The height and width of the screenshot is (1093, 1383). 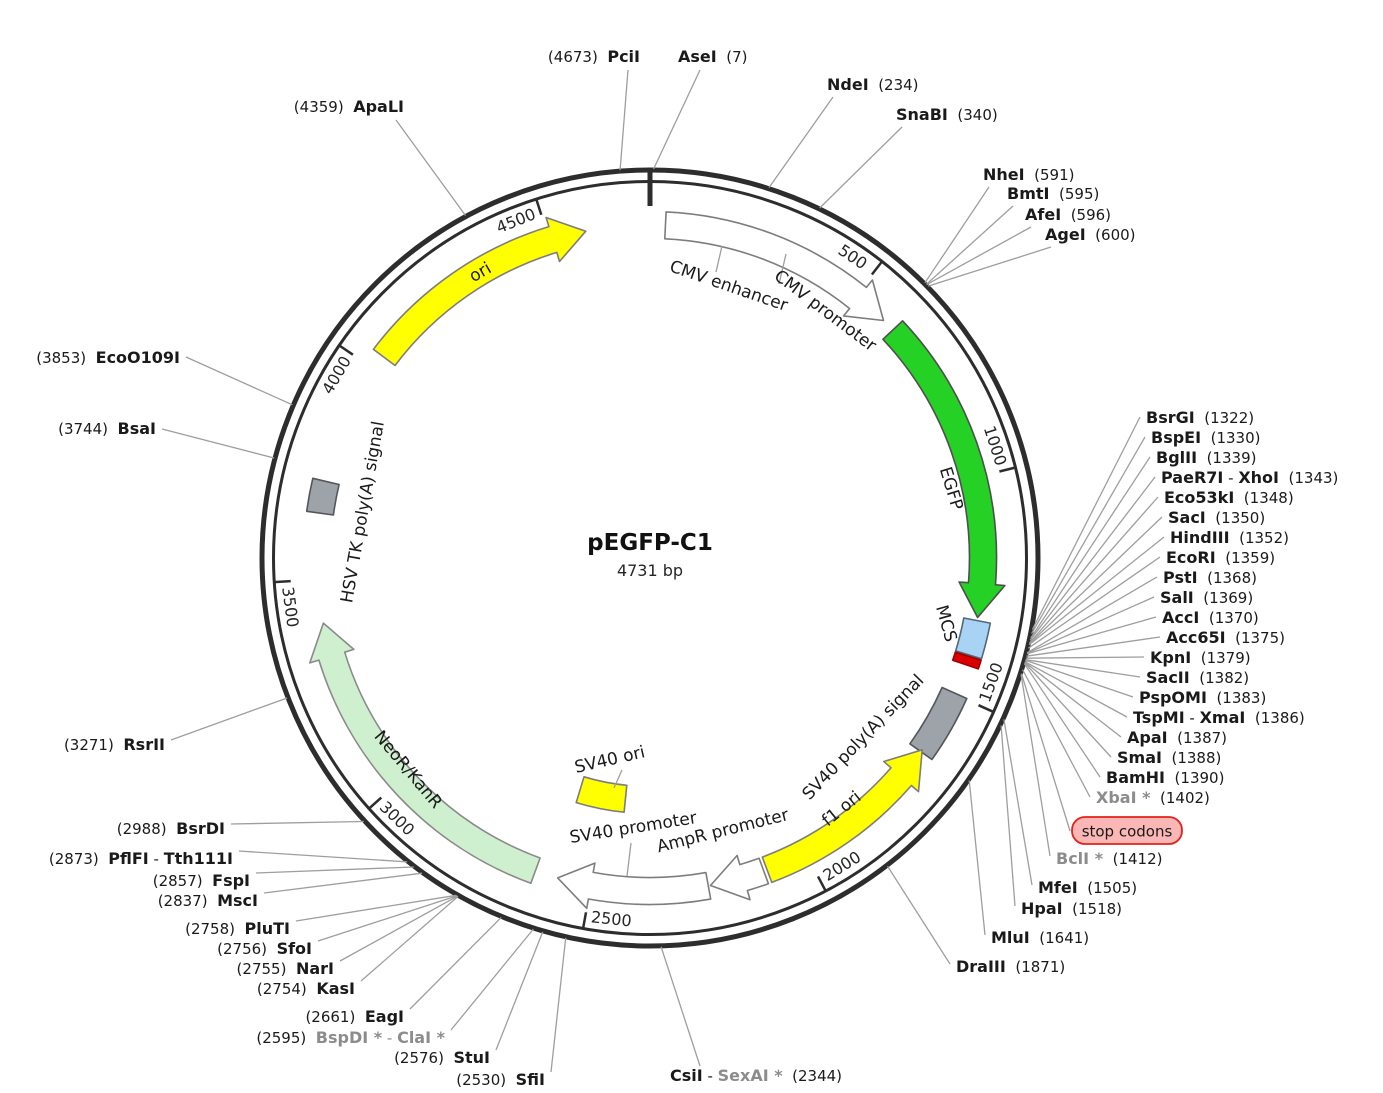 I want to click on site-position-text: (2837), so click(x=187, y=901).